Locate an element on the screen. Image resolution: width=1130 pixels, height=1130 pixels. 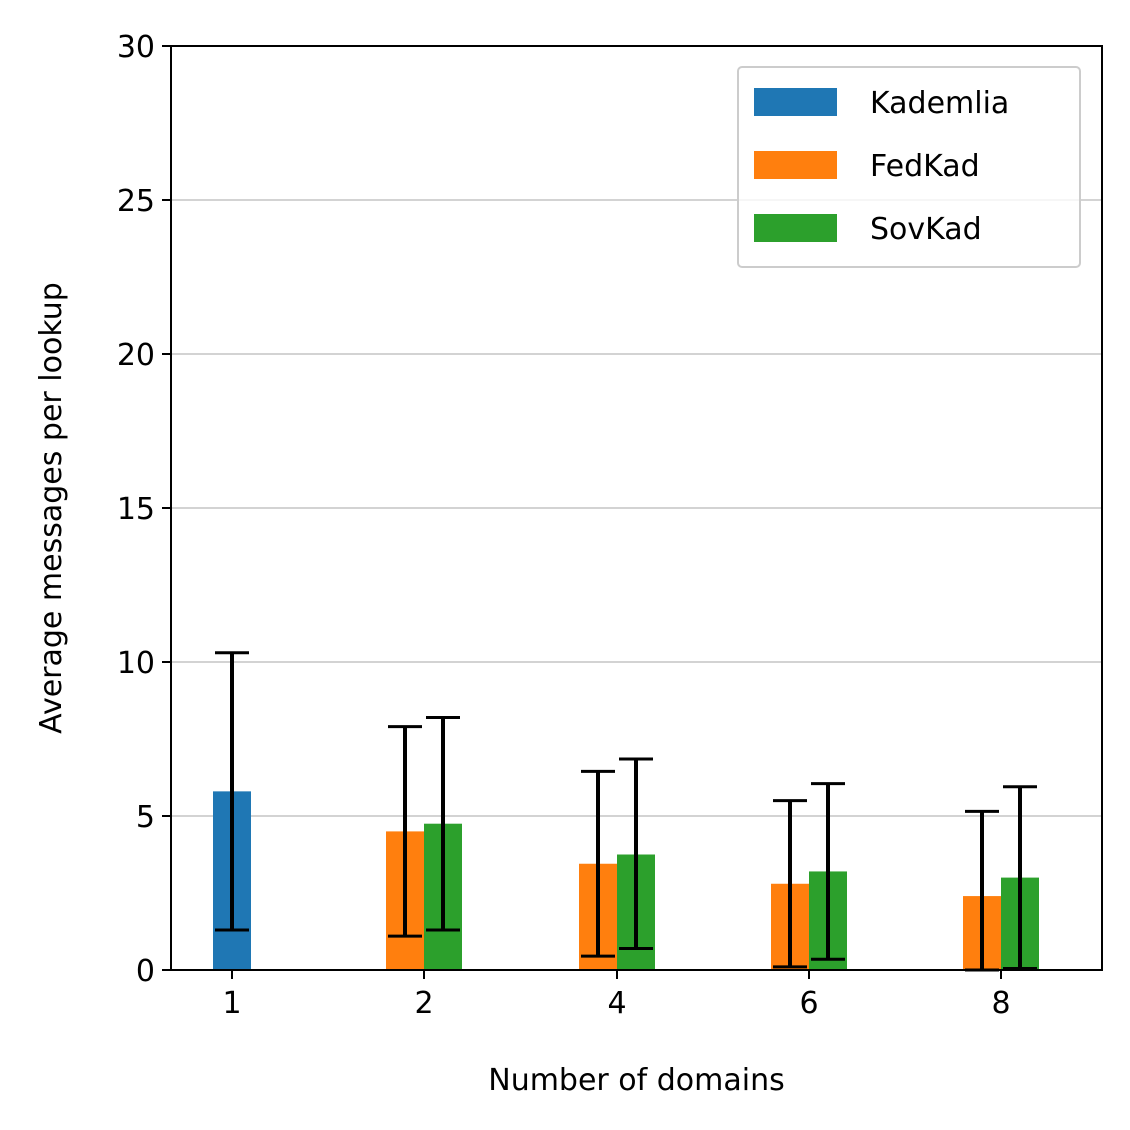
y-tick-label: 10 is located at coordinates (136, 663).